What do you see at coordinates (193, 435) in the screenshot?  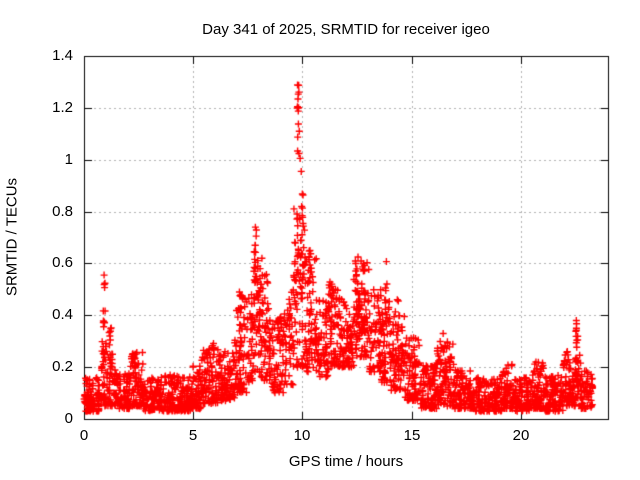 I see `x-tick-label-5: 5` at bounding box center [193, 435].